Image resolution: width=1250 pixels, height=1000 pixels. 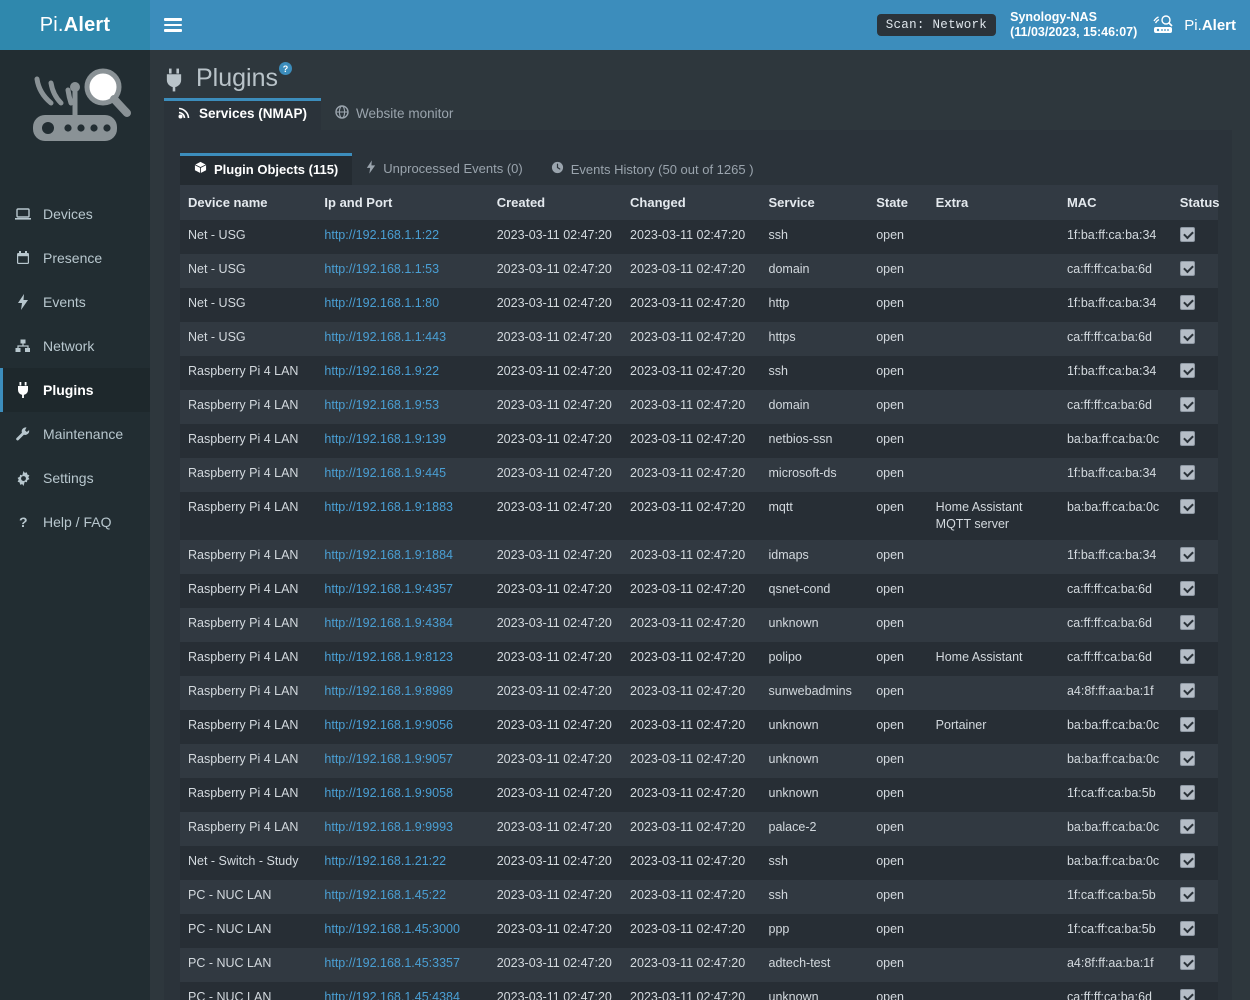 What do you see at coordinates (385, 439) in the screenshot?
I see `ip-port-link: http://192.168.1.9:139` at bounding box center [385, 439].